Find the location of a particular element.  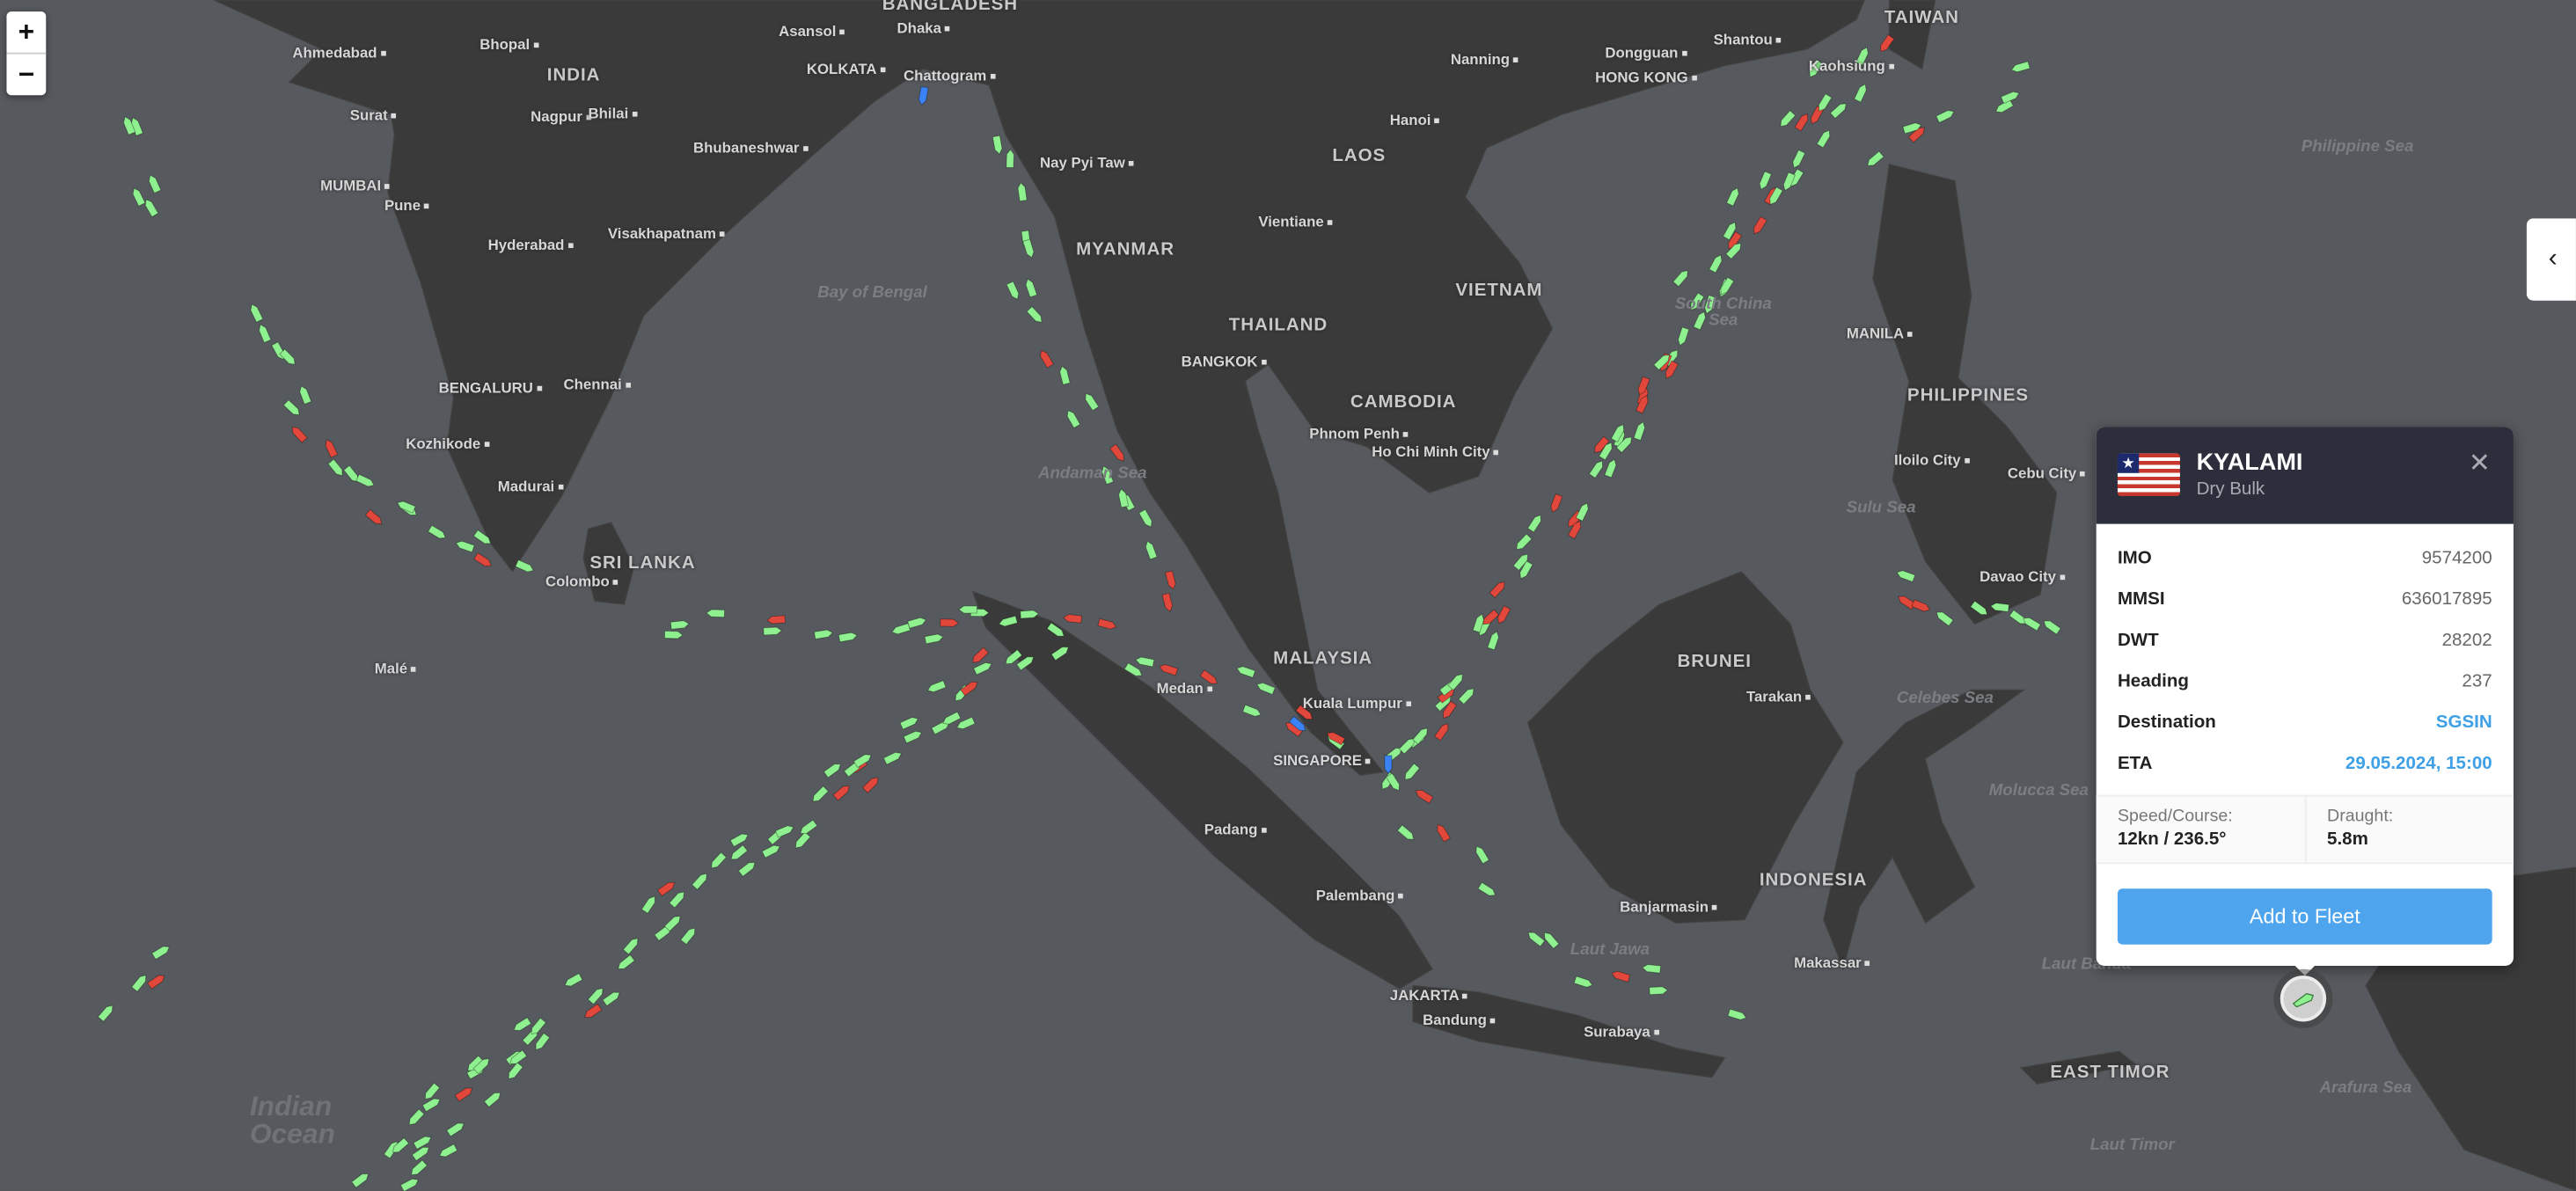

destination-link: SGSIN is located at coordinates (2463, 722).